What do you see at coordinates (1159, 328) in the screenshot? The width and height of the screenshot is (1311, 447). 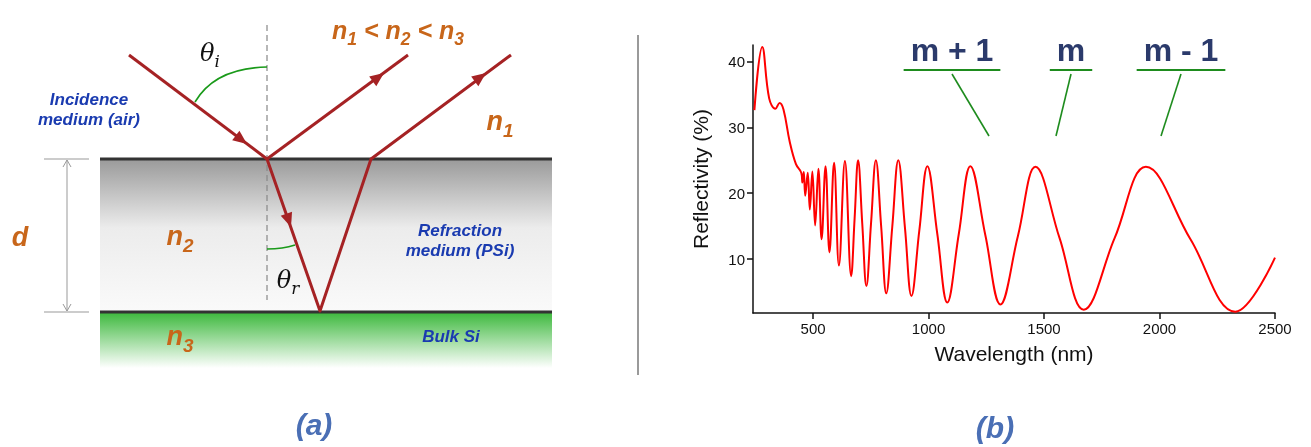 I see `x-tick-label: 2000` at bounding box center [1159, 328].